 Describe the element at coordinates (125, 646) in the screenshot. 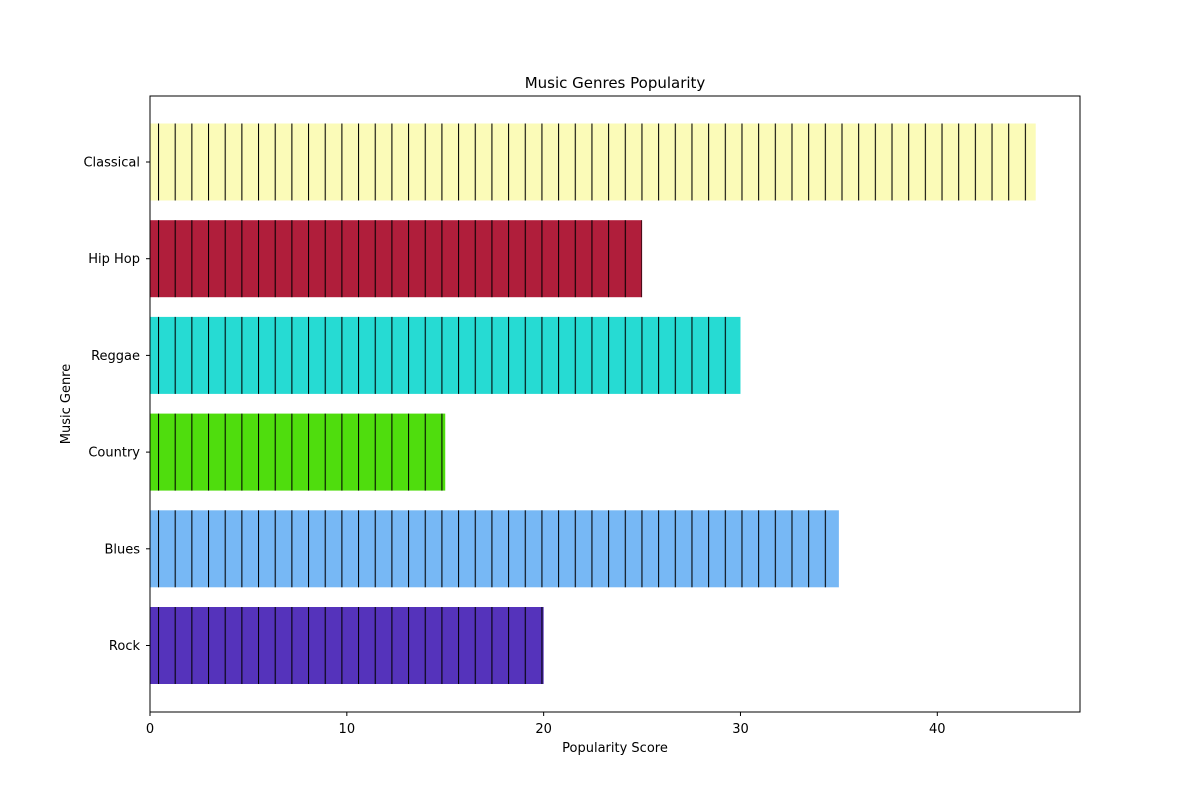

I see `y-tick-label: Rock` at that location.